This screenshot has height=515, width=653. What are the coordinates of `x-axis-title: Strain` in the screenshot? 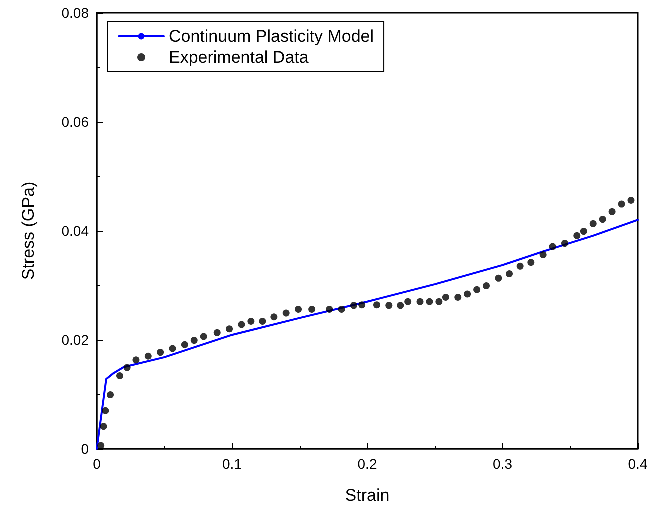 It's located at (367, 495).